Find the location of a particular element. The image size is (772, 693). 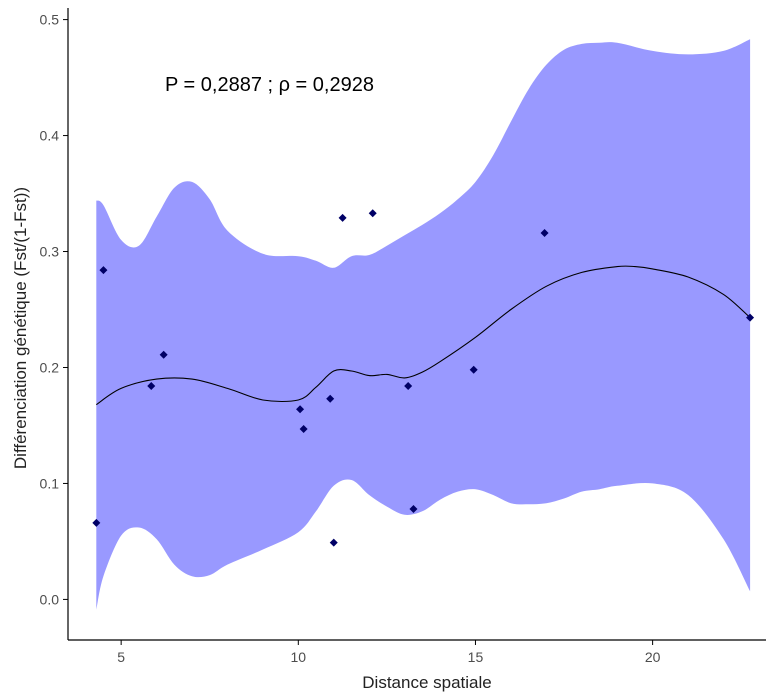

y-tick-label: 0.5 is located at coordinates (50, 20).